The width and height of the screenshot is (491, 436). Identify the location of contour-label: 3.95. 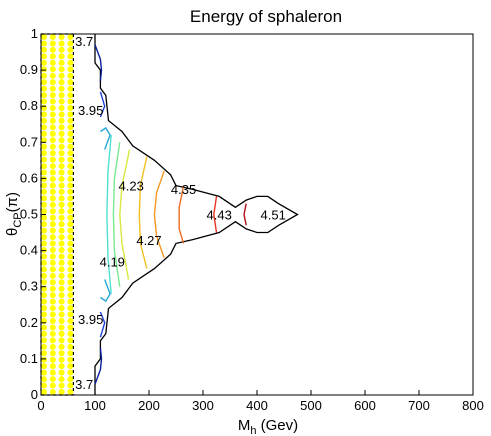
(90, 110).